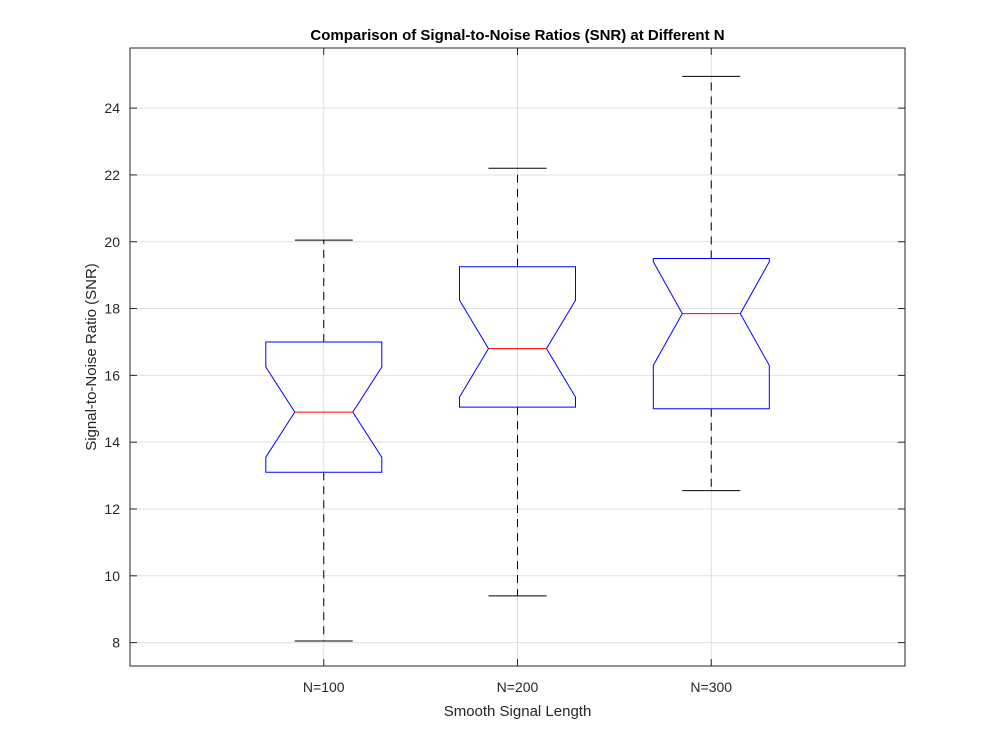 This screenshot has width=1000, height=750. Describe the element at coordinates (518, 687) in the screenshot. I see `x-tick-label: N=200` at that location.